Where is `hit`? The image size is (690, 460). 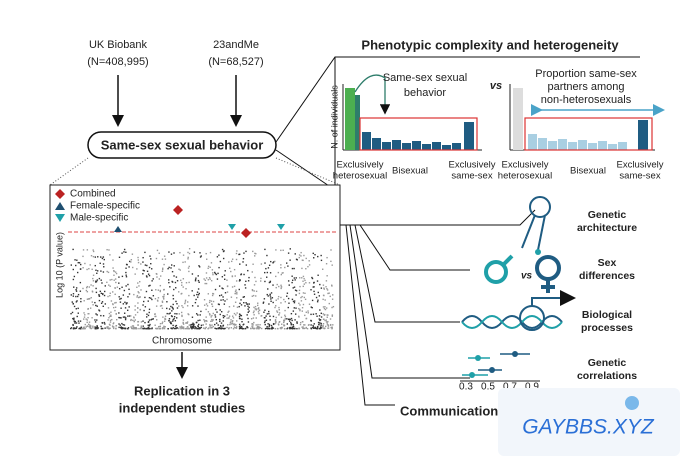
hit is located at coordinates (232, 227).